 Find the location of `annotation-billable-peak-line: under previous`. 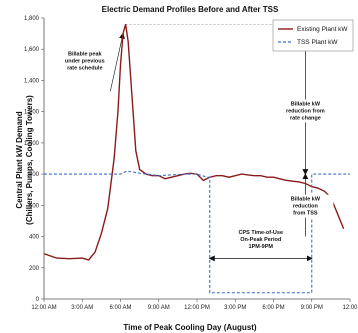

annotation-billable-peak-line: under previous is located at coordinates (85, 61).